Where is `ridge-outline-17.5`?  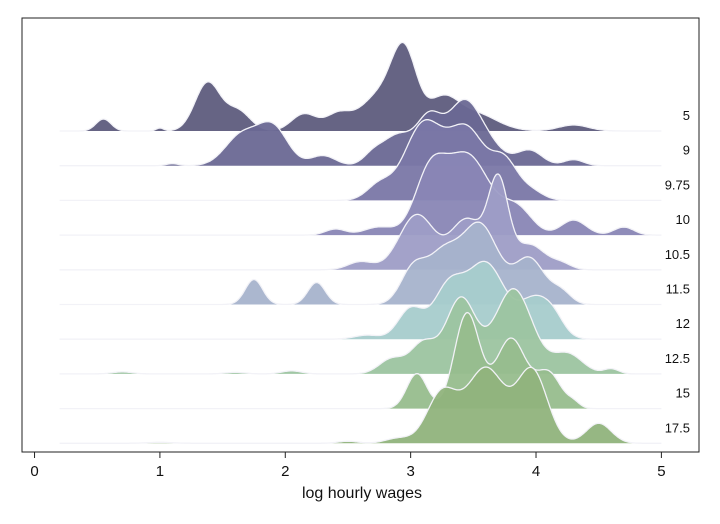
ridge-outline-17.5 is located at coordinates (360, 405).